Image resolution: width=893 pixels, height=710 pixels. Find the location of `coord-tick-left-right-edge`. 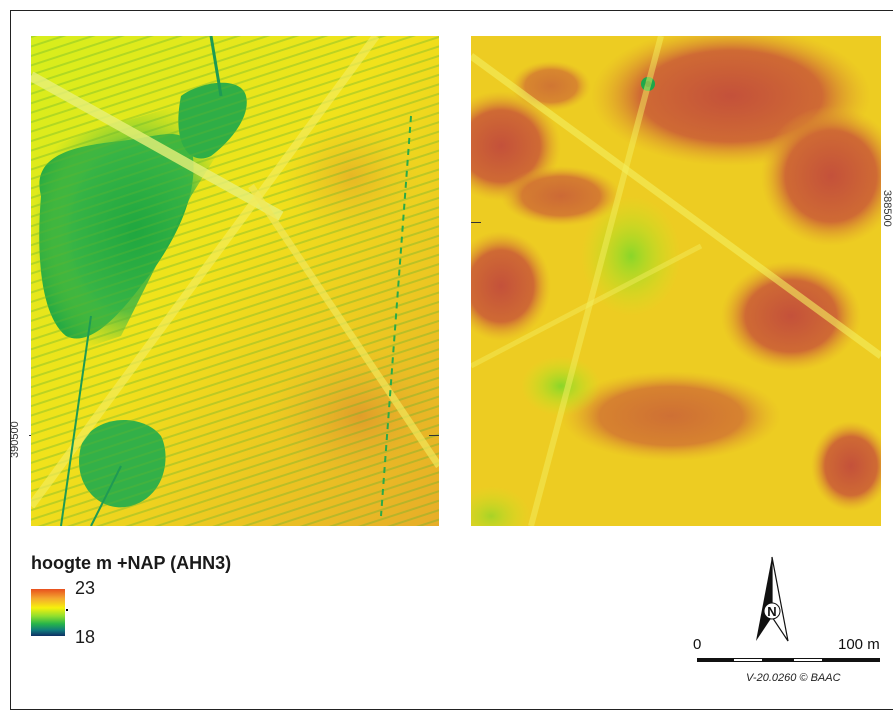

coord-tick-left-right-edge is located at coordinates (434, 435).